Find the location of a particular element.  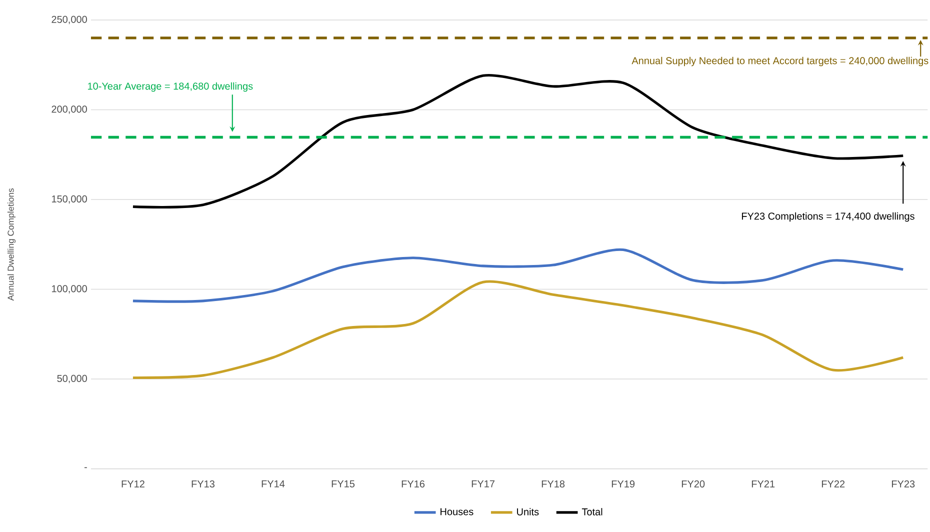

x-tick-label: FY13 is located at coordinates (203, 484).